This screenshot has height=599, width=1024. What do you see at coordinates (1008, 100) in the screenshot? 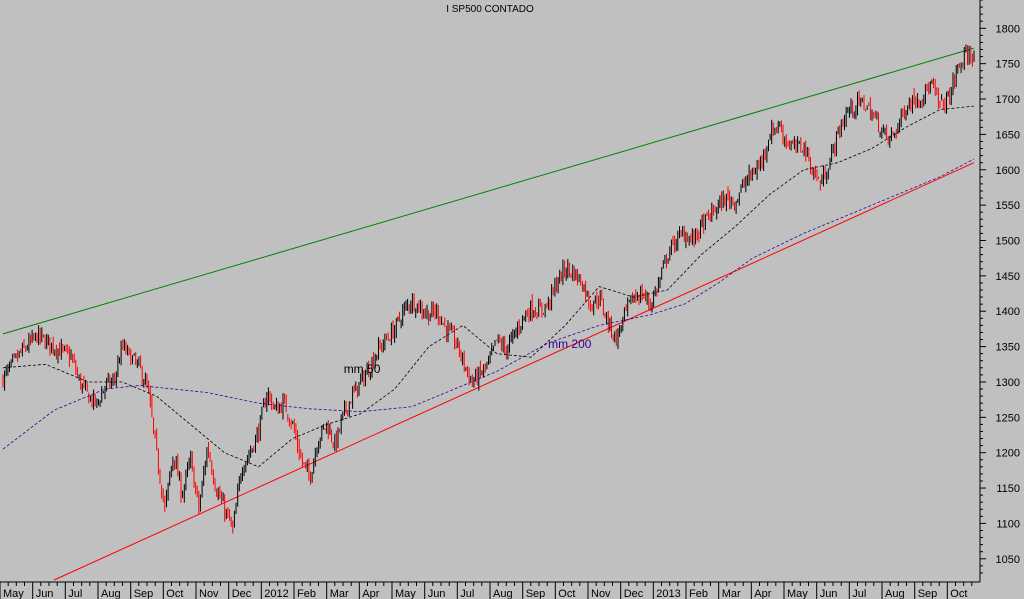
I see `y-tick-label: 1700` at bounding box center [1008, 100].